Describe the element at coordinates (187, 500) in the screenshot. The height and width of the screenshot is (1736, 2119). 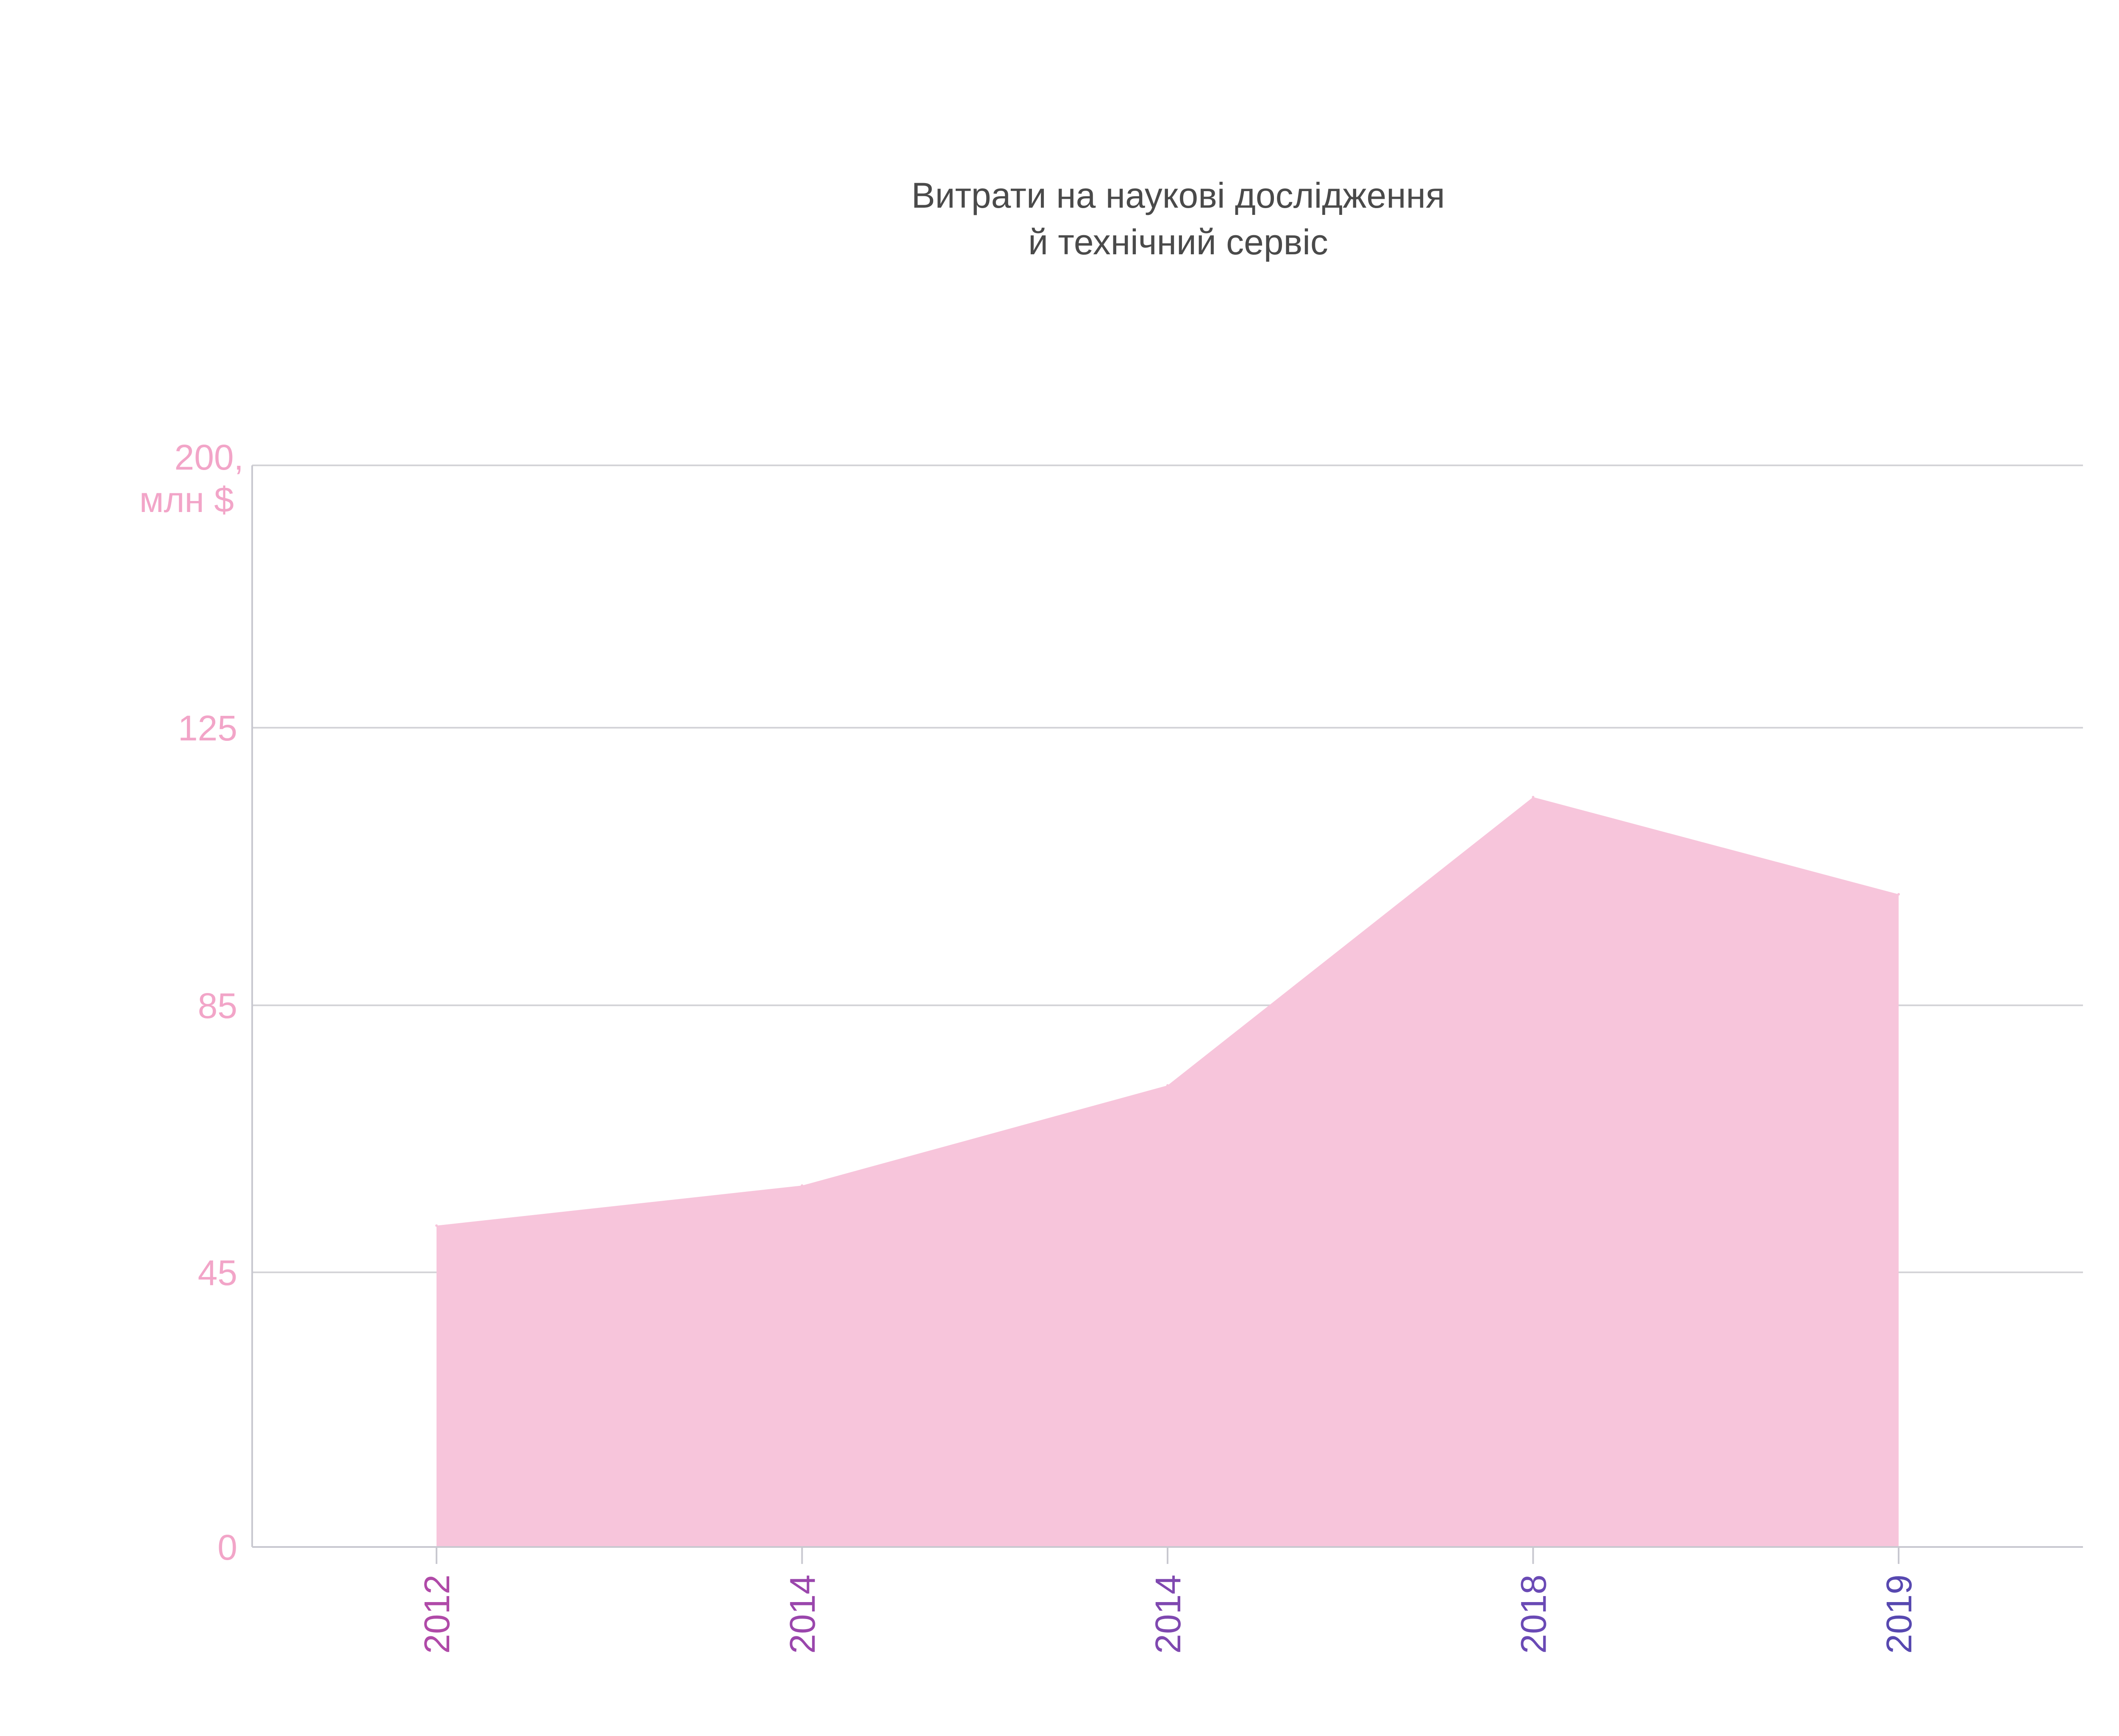
I see `y-axis-unit-label: млн $` at that location.